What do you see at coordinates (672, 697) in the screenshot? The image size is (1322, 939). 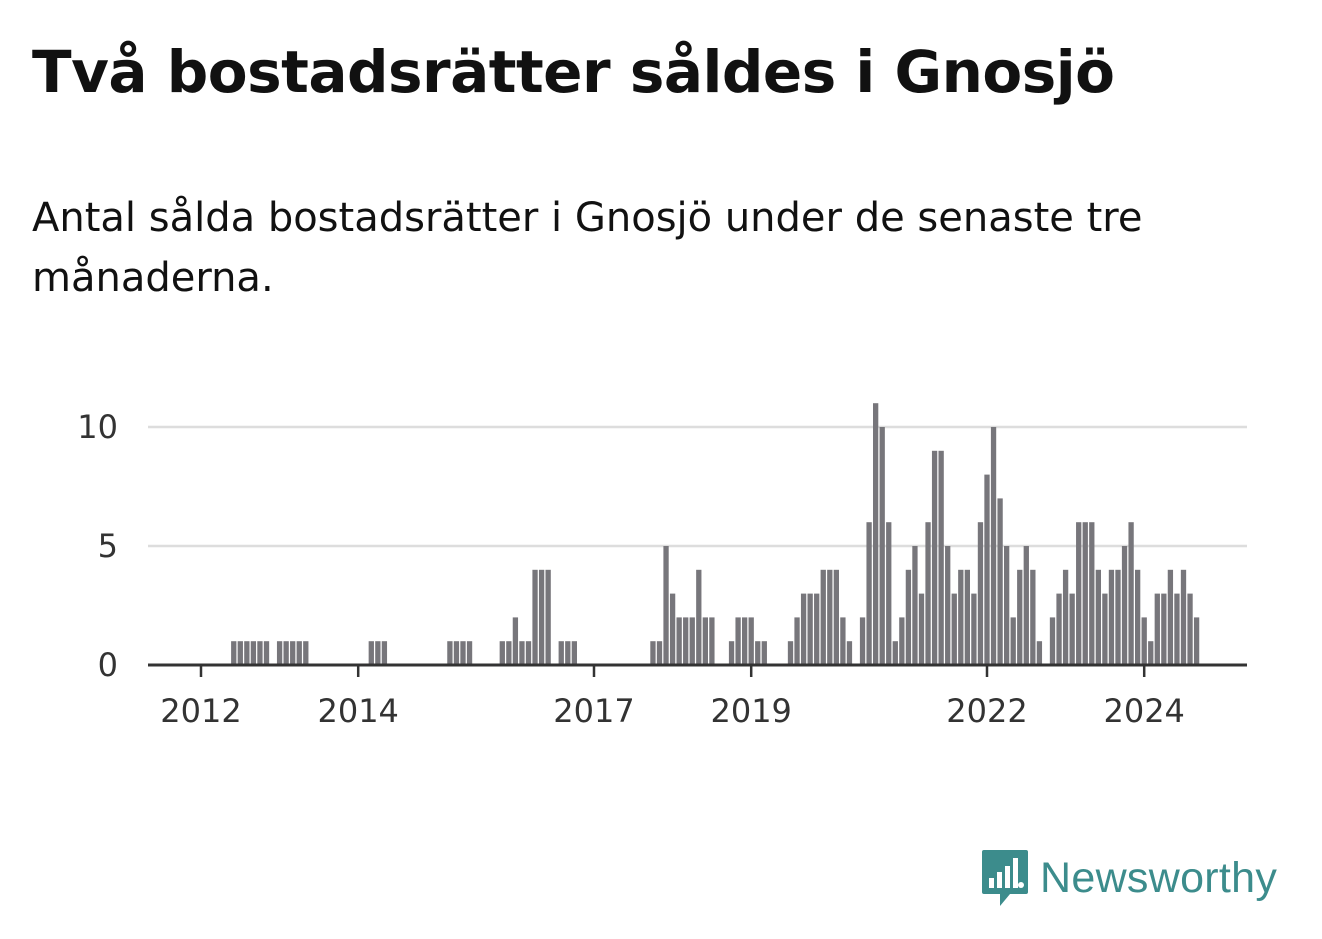 I see `x-axis-ticks: 2012 2014 2017 2019 2022 2024` at bounding box center [672, 697].